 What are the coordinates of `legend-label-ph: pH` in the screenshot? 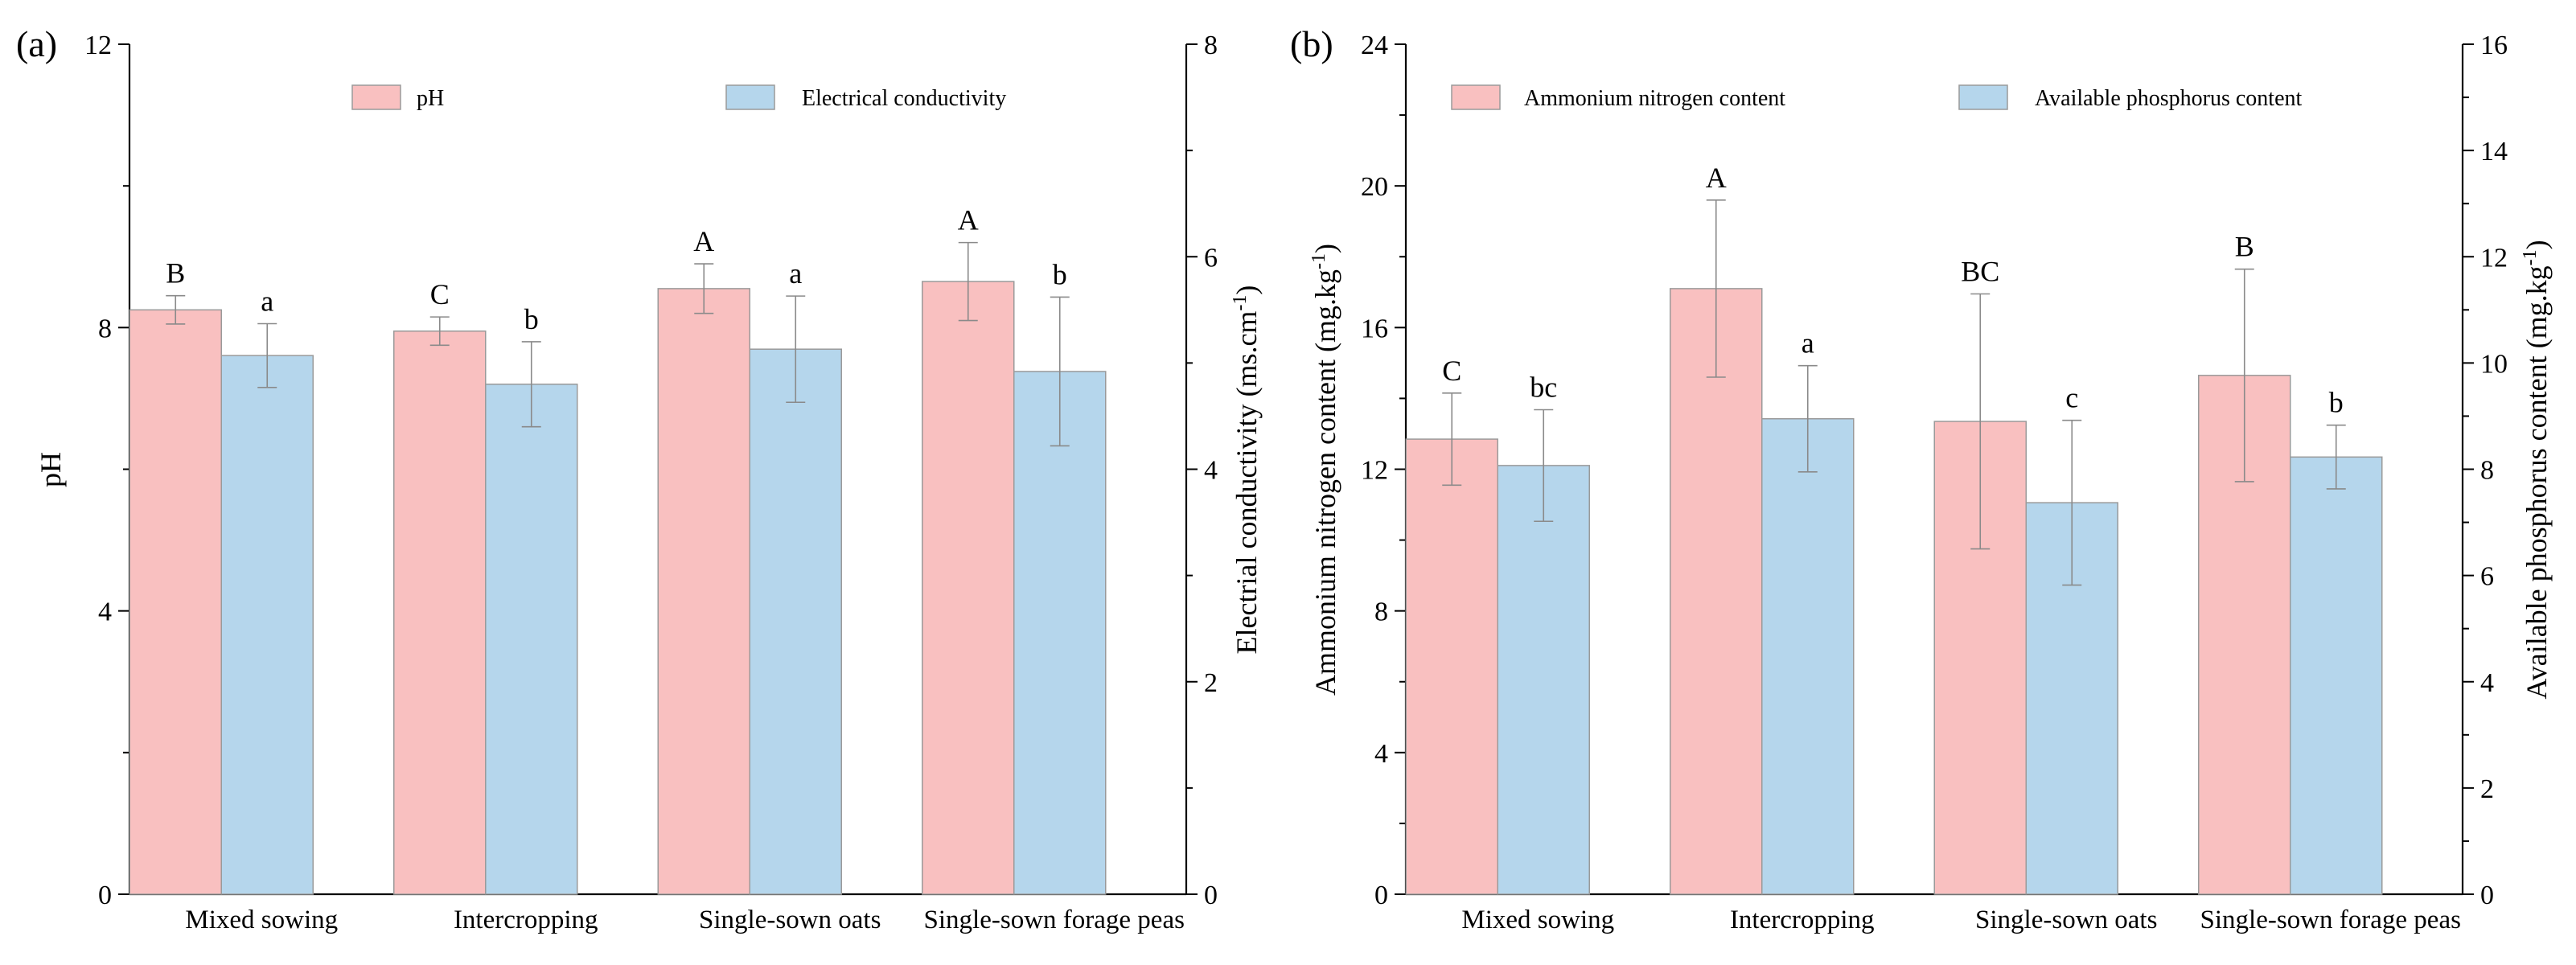 It's located at (430, 98).